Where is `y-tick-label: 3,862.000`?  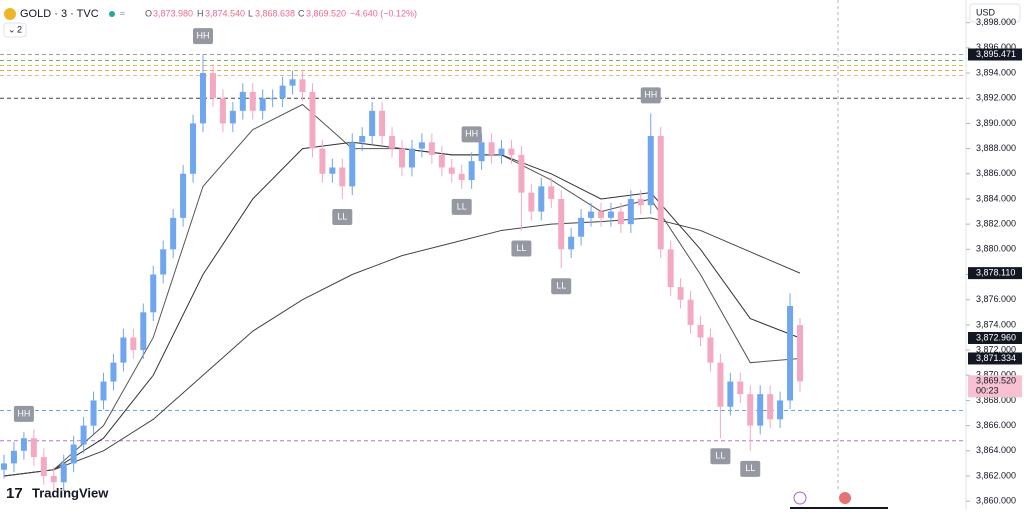 y-tick-label: 3,862.000 is located at coordinates (996, 475).